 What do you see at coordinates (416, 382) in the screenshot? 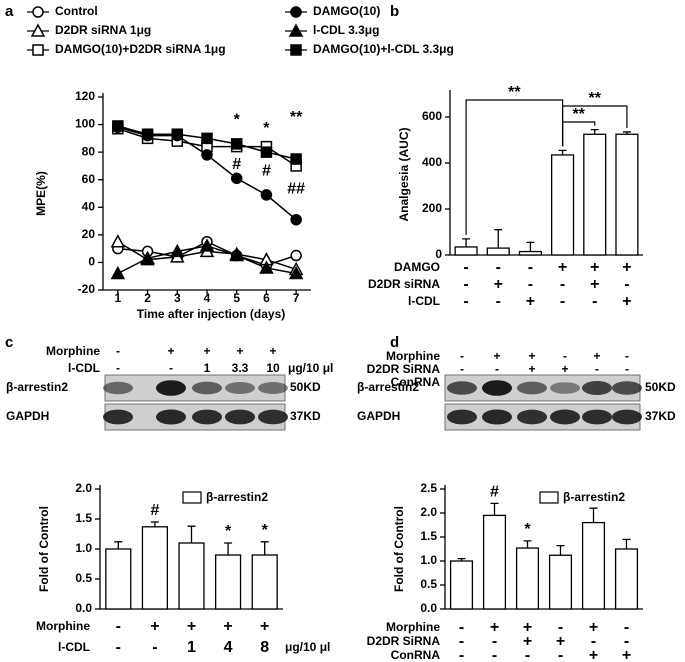
I see `blot-row-label: ConRNA` at bounding box center [416, 382].